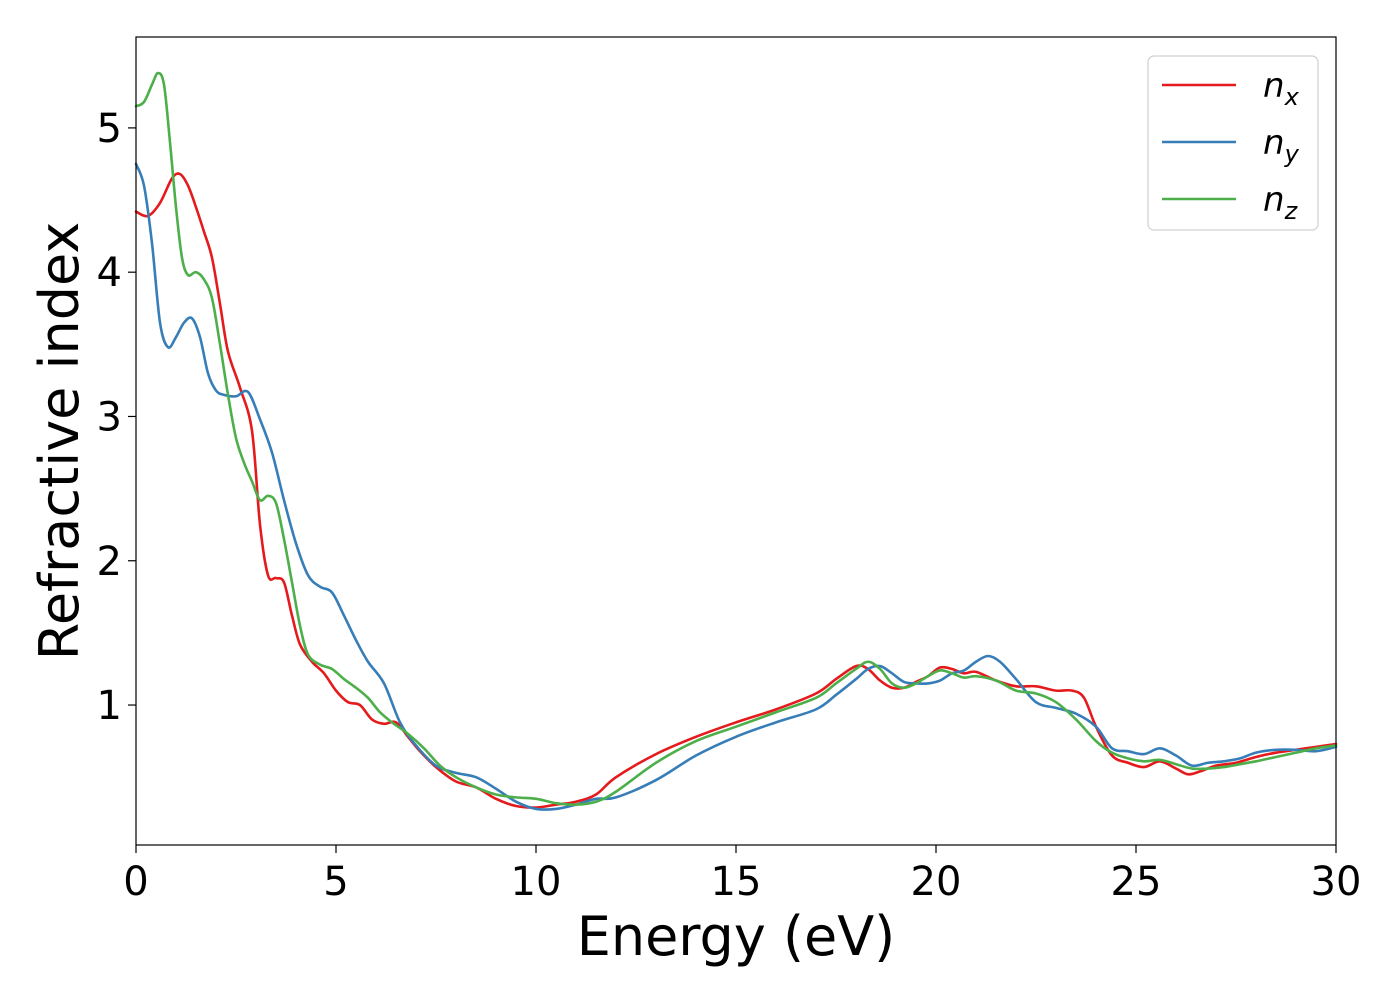 The image size is (1400, 1000). I want to click on x-axis-ticks: 0 5 10 15 20 25 30, so click(742, 875).